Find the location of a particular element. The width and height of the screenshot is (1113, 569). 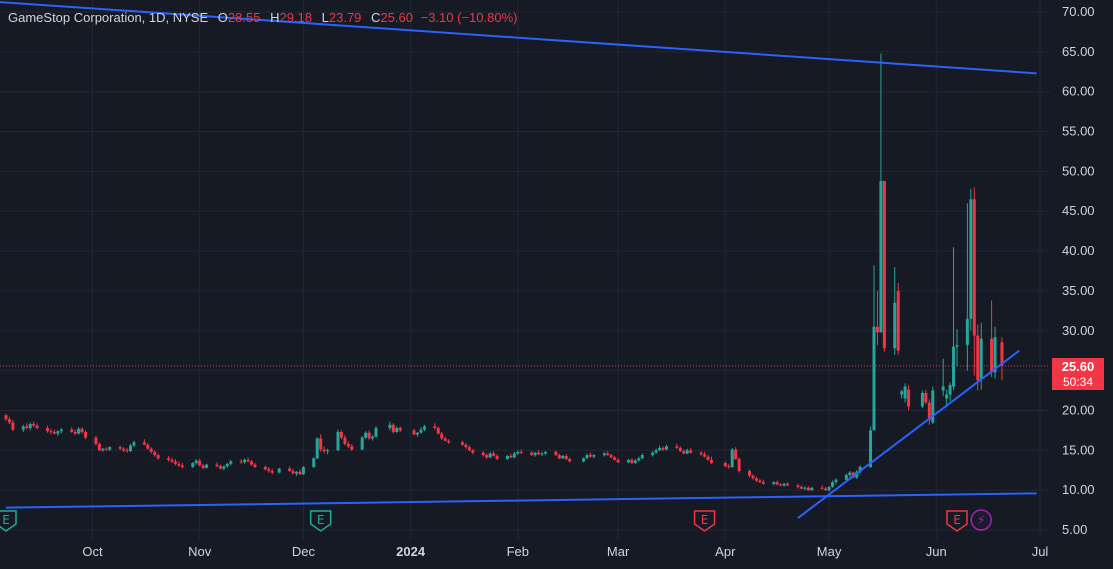

x-tick-label: Mar is located at coordinates (618, 551).